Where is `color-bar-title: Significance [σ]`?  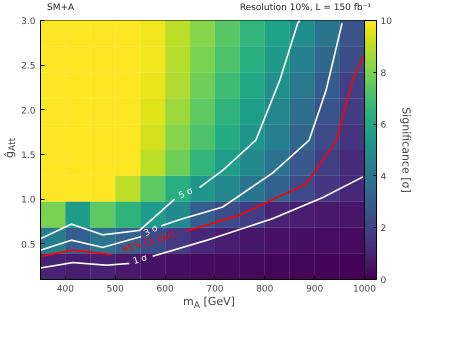 color-bar-title: Significance [σ] is located at coordinates (406, 150).